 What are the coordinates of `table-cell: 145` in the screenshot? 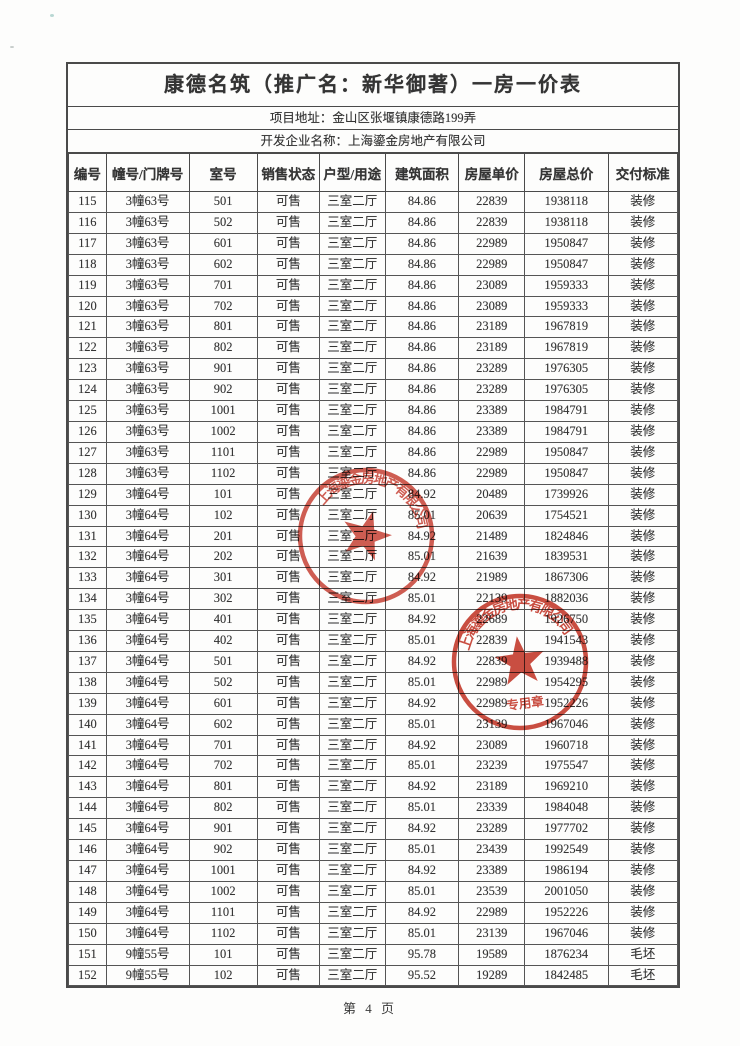 It's located at (87, 829).